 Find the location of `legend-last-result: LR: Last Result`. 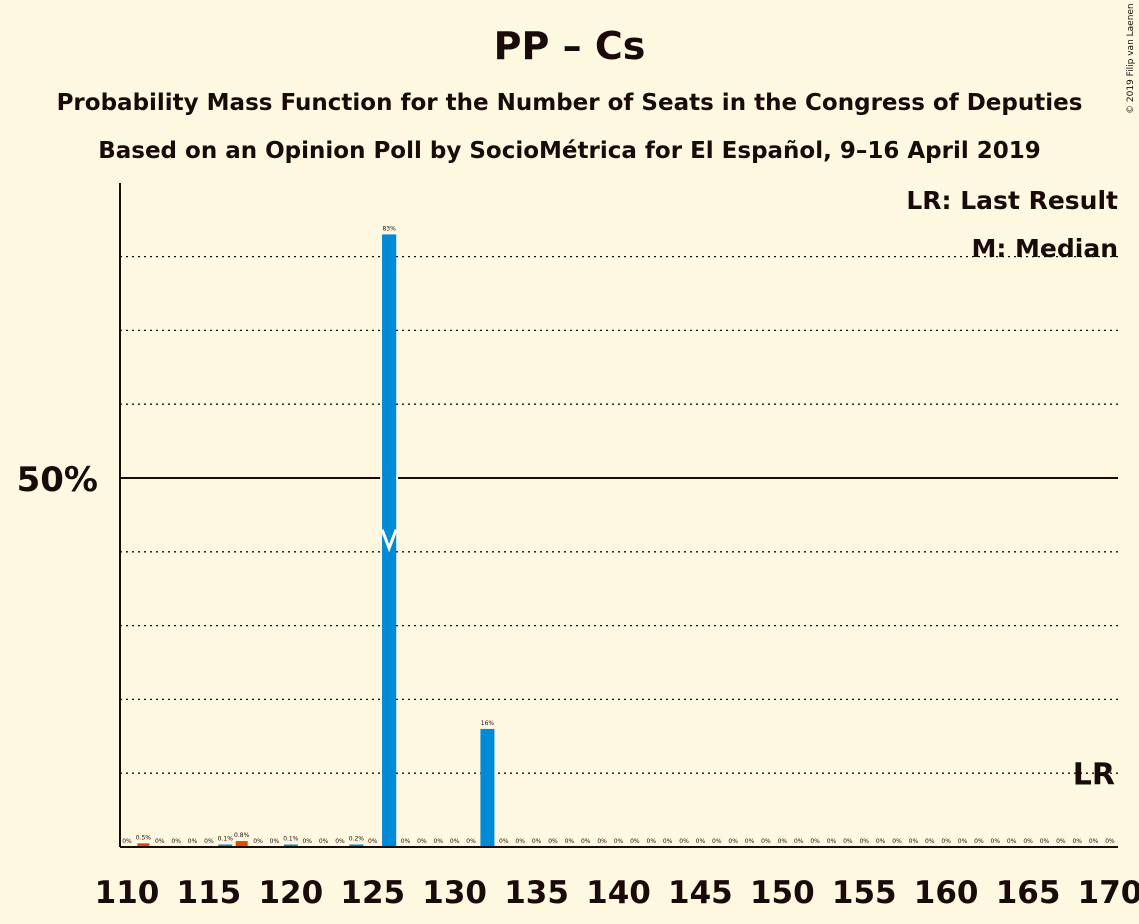

legend-last-result: LR: Last Result is located at coordinates (1012, 200).